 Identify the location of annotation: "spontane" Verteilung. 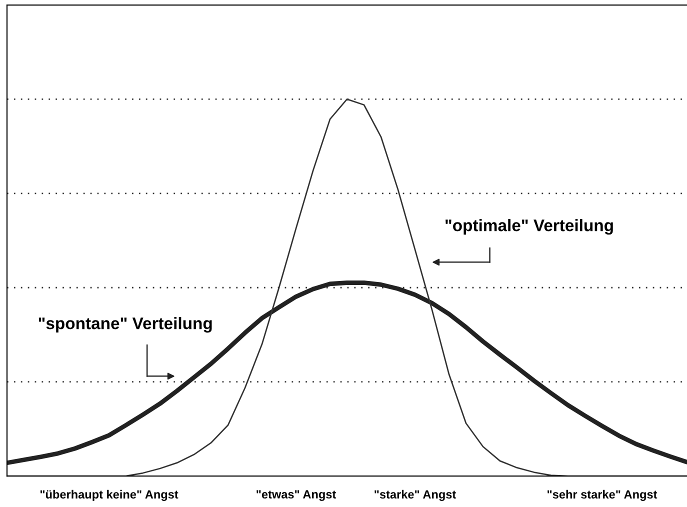
(125, 325).